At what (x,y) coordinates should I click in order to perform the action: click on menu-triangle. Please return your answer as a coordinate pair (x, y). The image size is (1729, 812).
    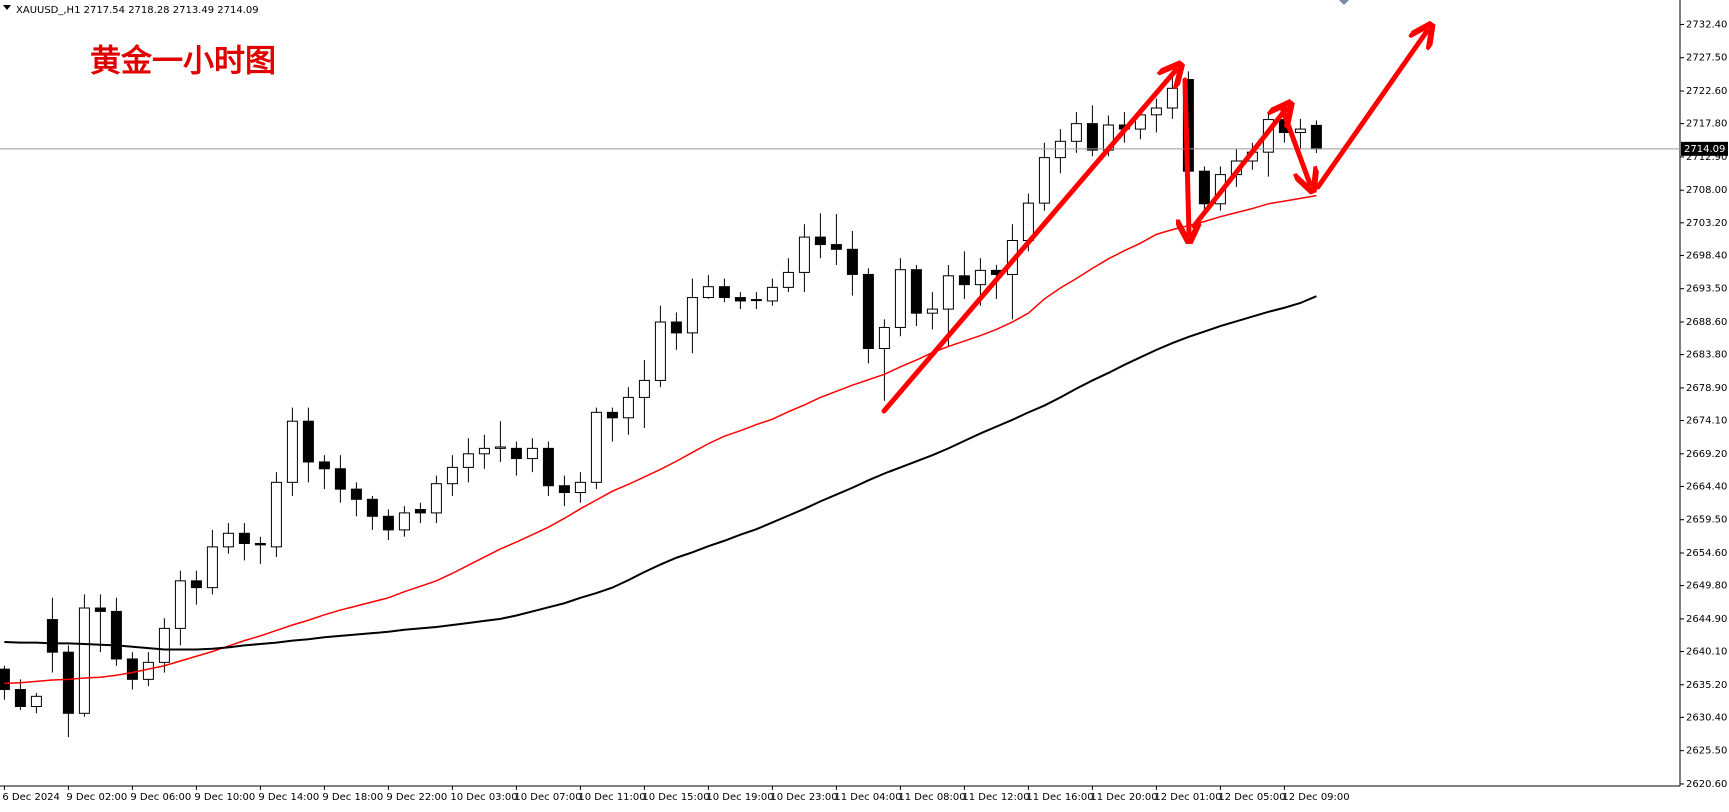
    Looking at the image, I should click on (7, 7).